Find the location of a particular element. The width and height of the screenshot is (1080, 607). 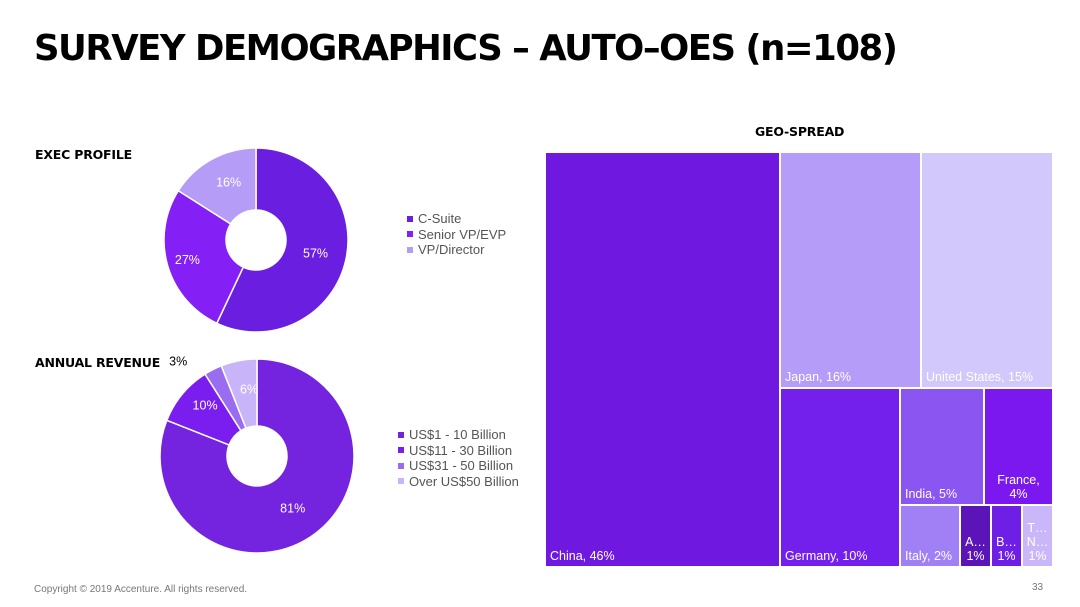

treemap-label-1: Japan, 16% is located at coordinates (818, 377).